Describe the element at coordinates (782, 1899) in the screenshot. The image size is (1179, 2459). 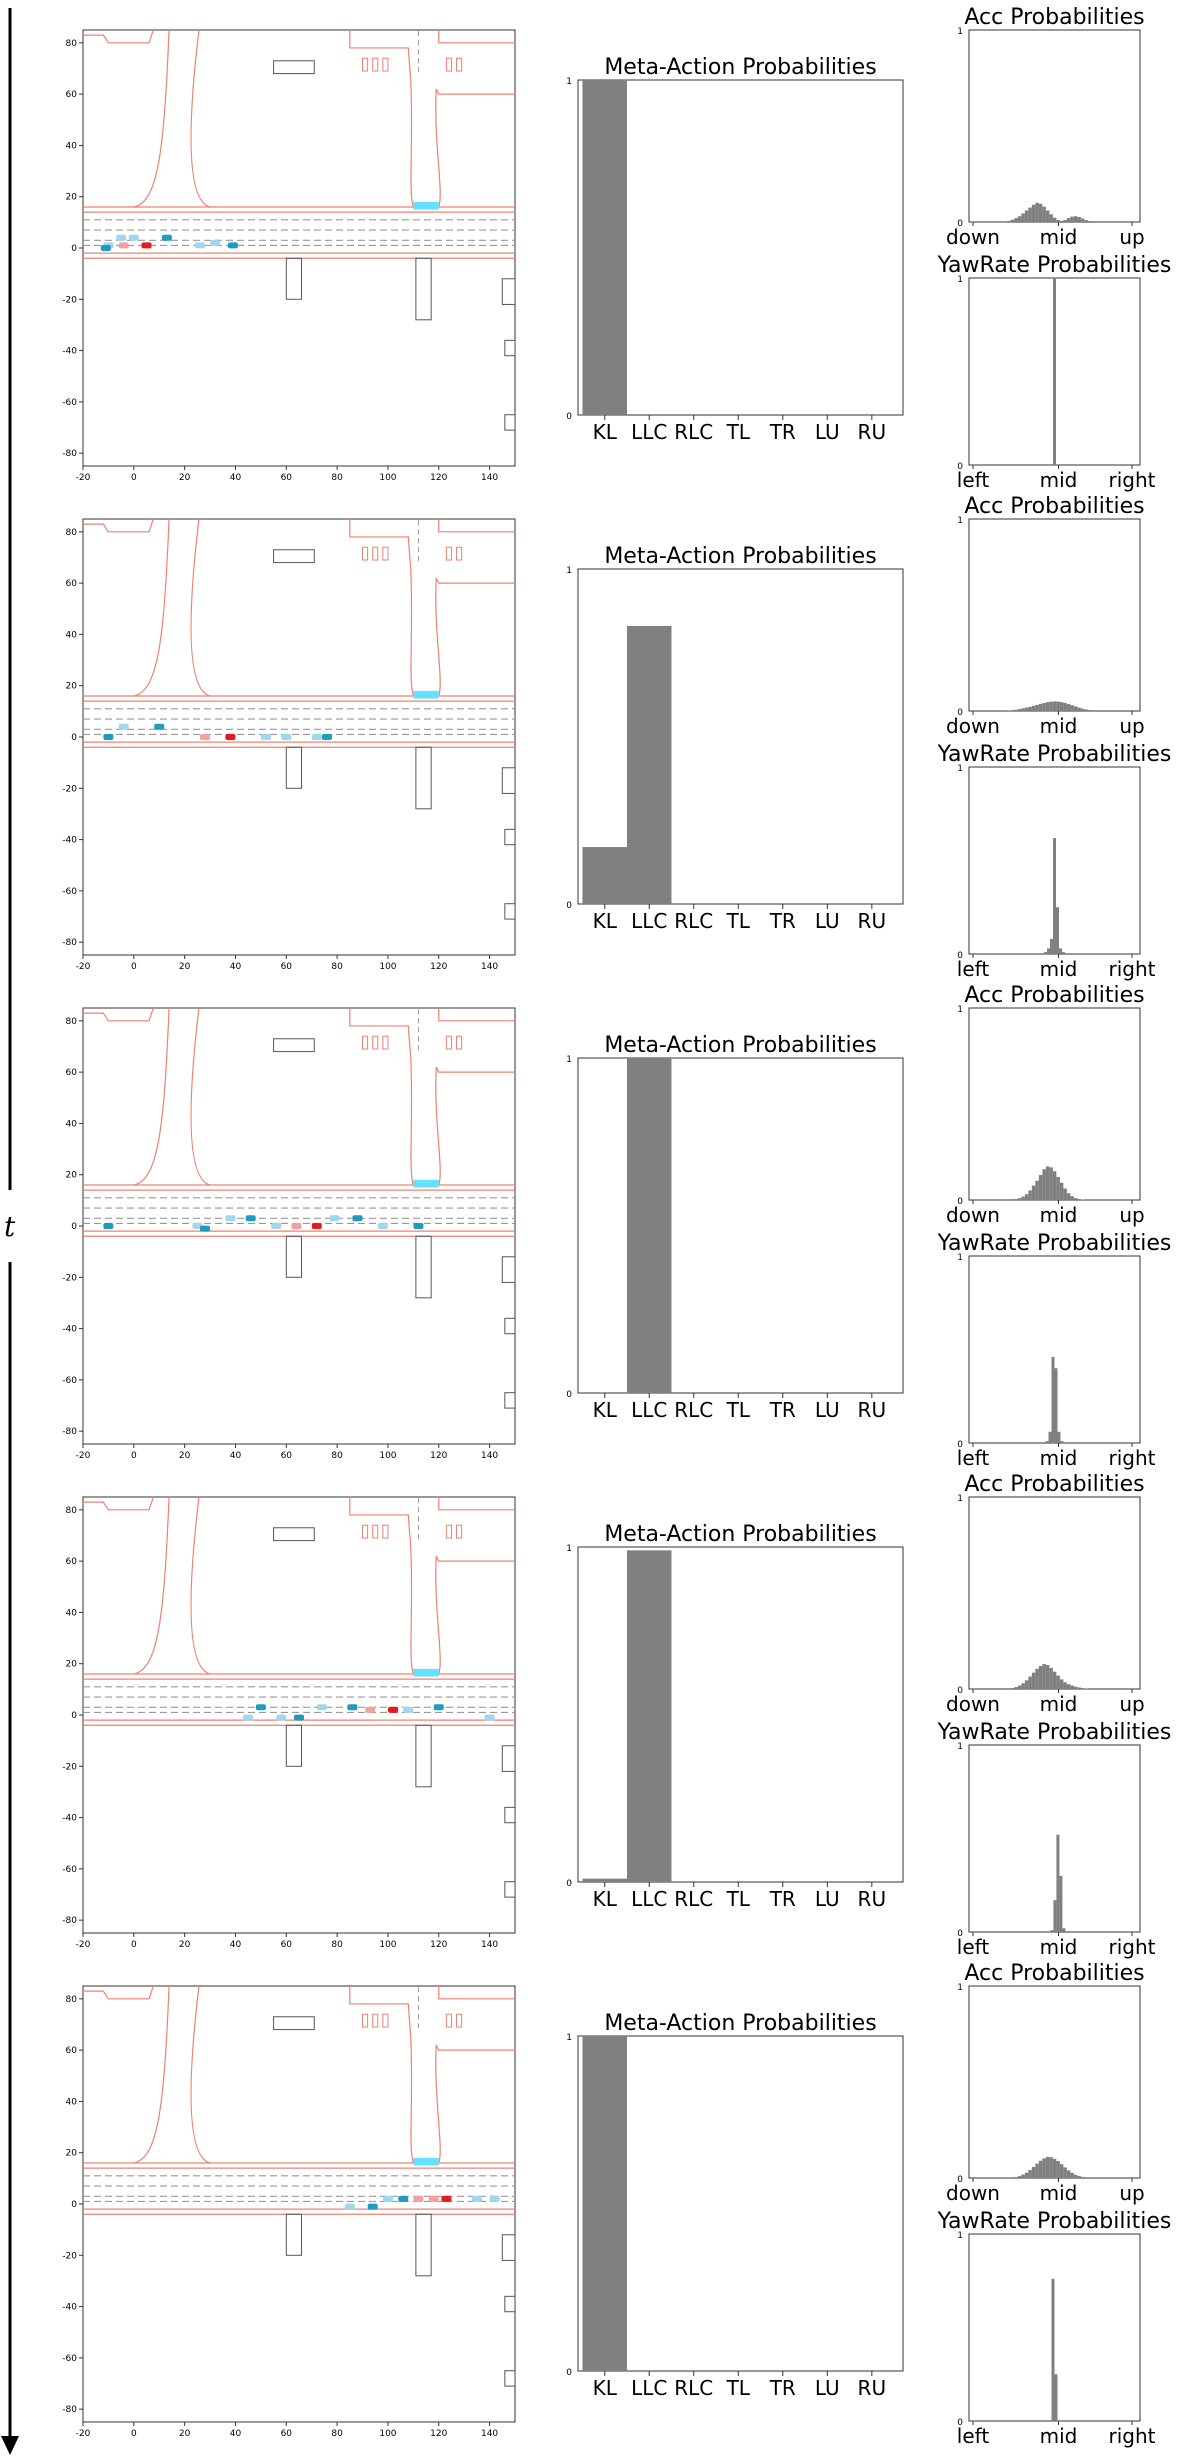
I see `meta-tick-label-TR: TR` at that location.